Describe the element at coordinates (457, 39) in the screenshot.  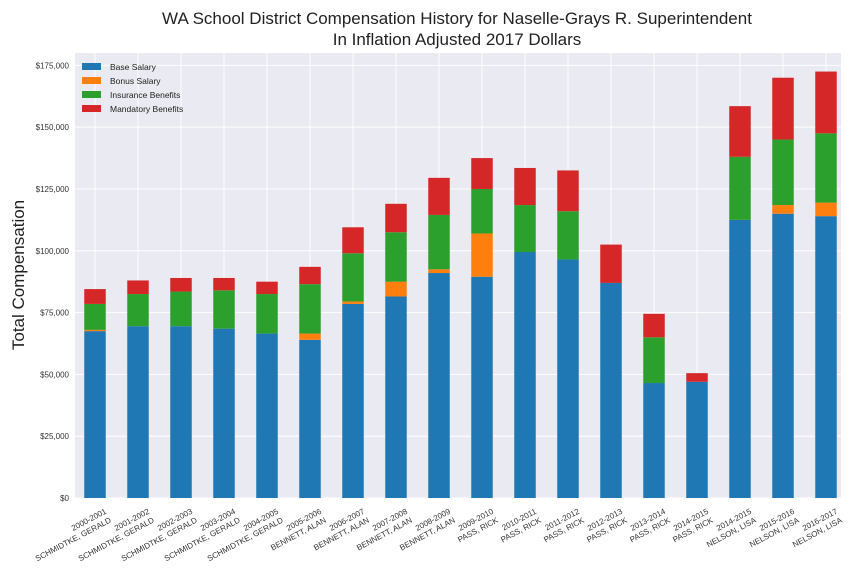
I see `chart-title-line-2: In Inflation Adjusted 2017 Dollars` at that location.